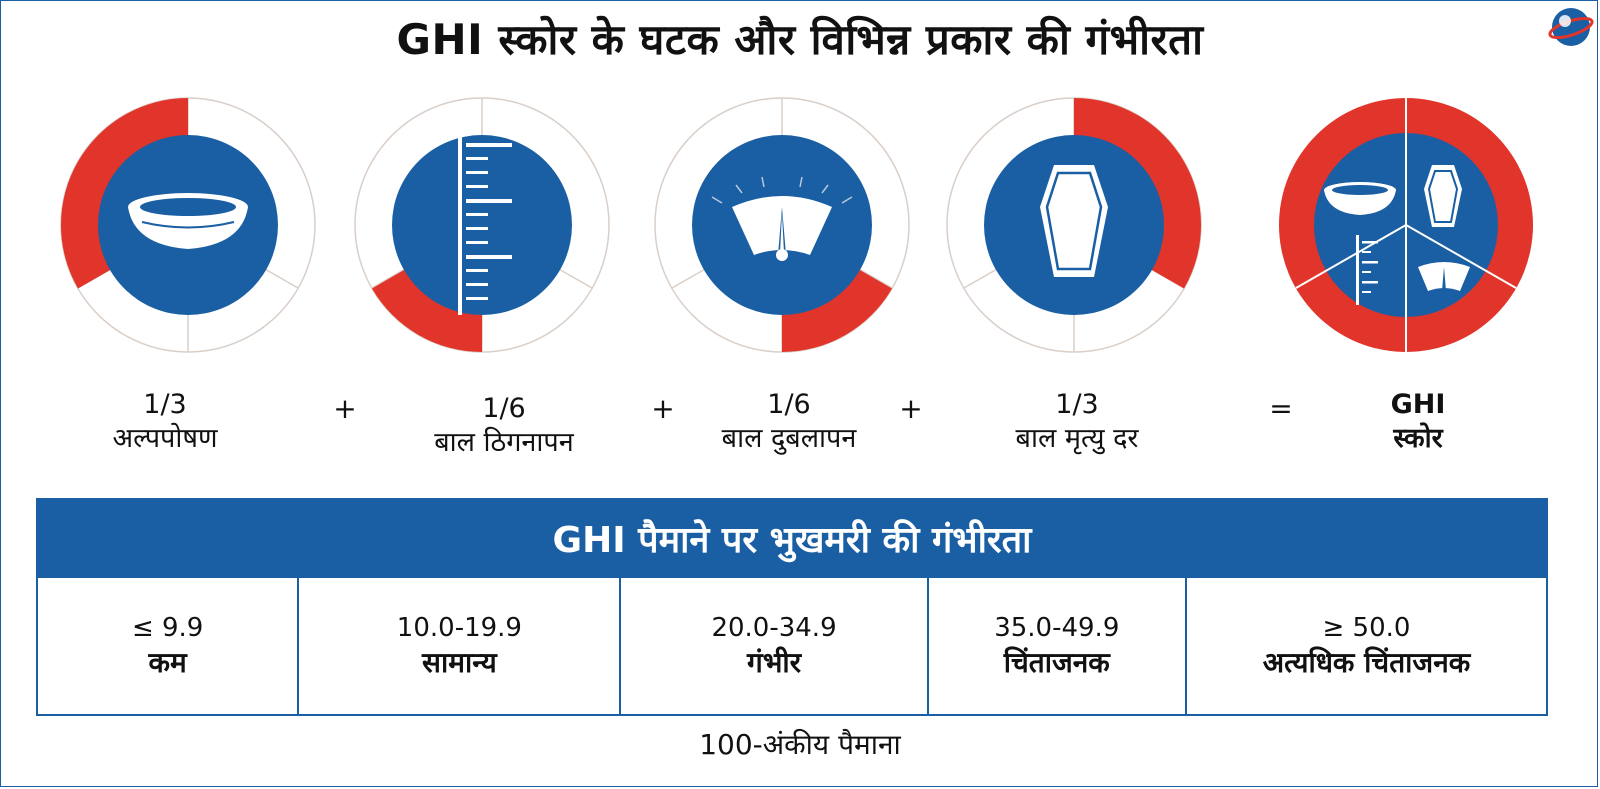 The image size is (1600, 789). What do you see at coordinates (1056, 662) in the screenshot?
I see `severity-label: चिंताजनक` at bounding box center [1056, 662].